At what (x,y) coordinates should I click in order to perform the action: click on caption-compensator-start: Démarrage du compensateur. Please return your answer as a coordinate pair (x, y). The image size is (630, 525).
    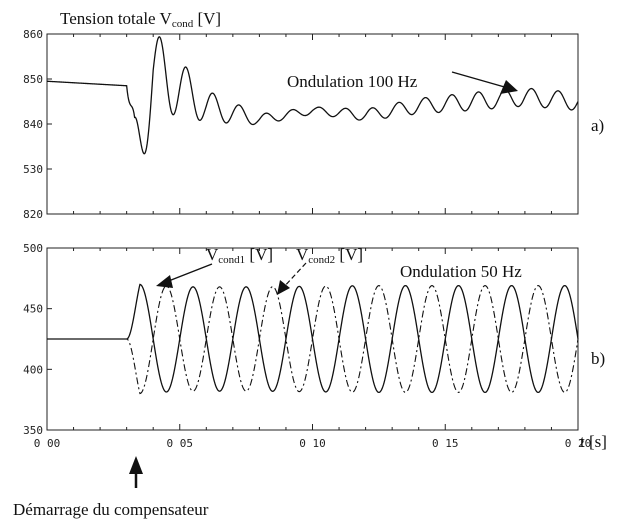
    Looking at the image, I should click on (111, 509).